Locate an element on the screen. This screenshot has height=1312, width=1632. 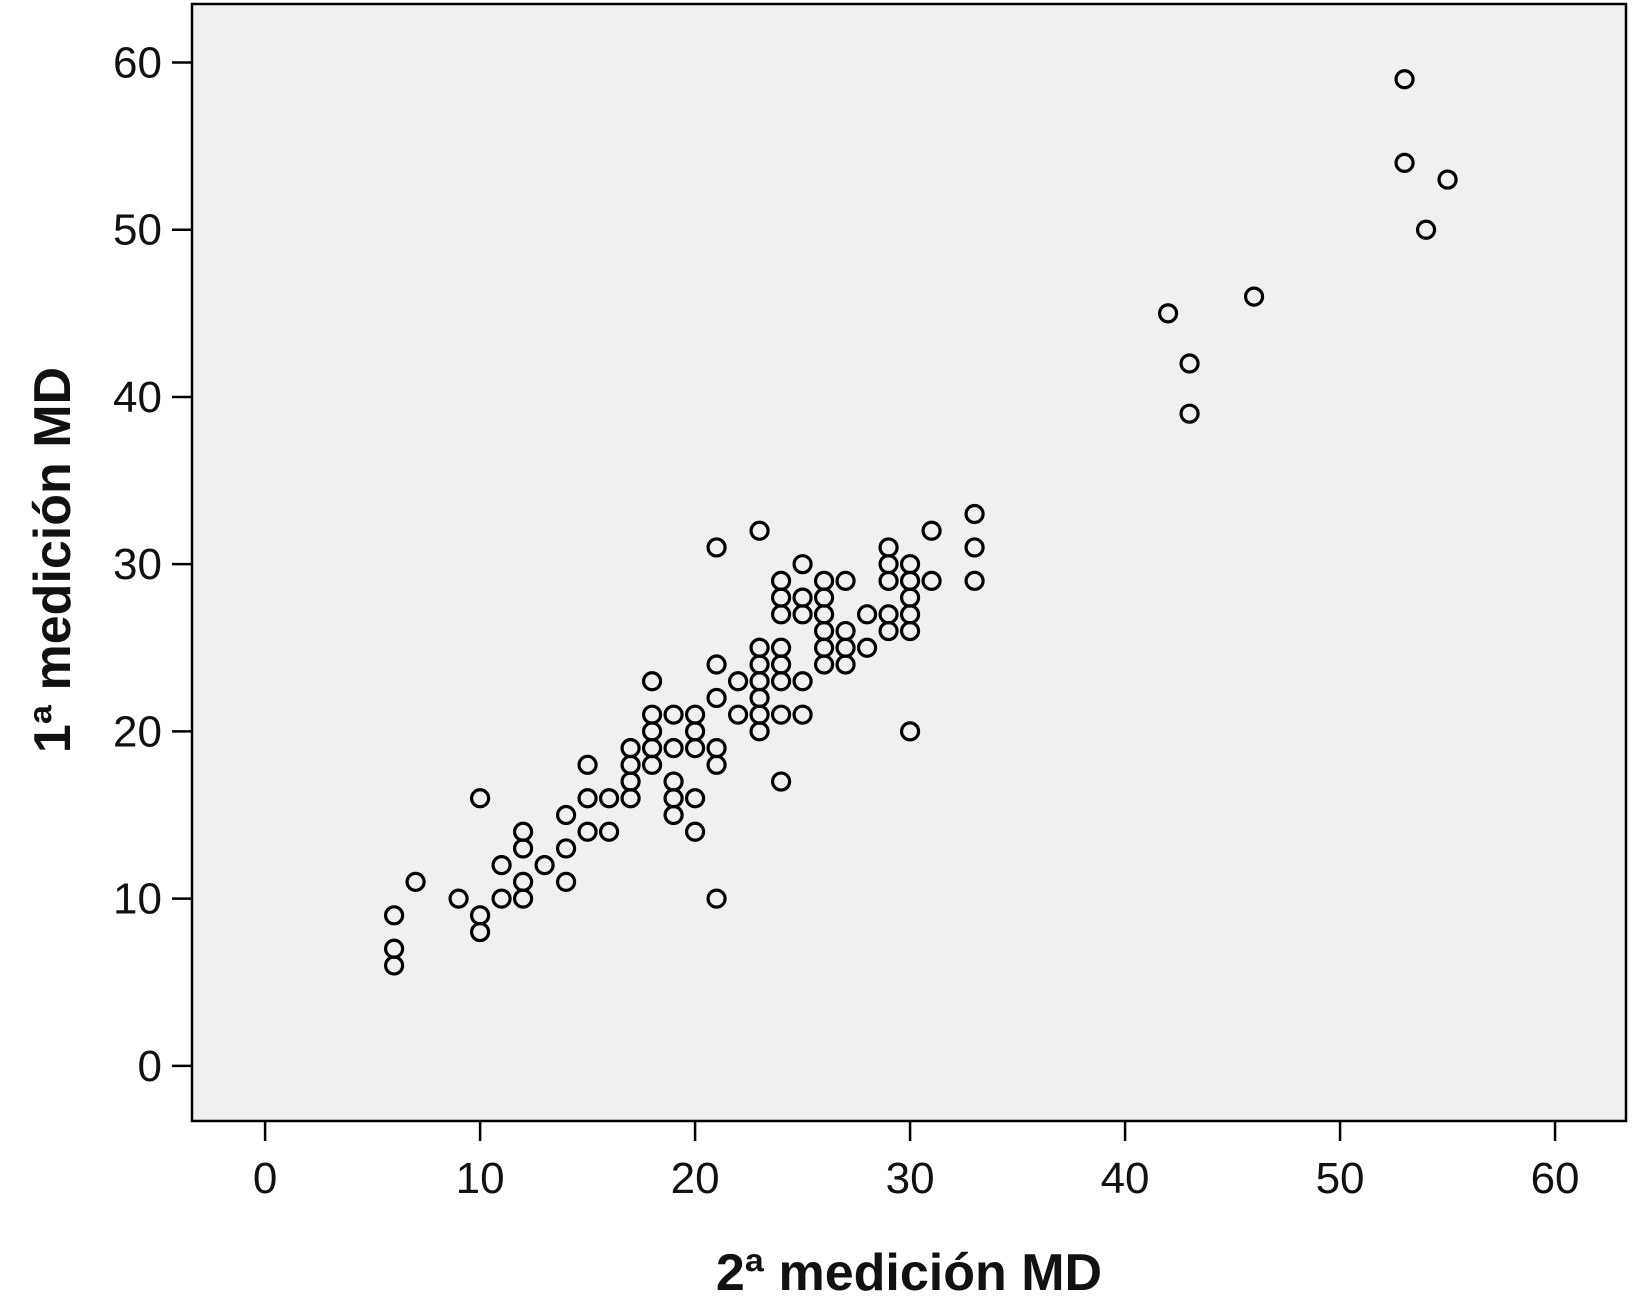
x-axis: 0 10 20 30 40 50 60 is located at coordinates (916, 1162).